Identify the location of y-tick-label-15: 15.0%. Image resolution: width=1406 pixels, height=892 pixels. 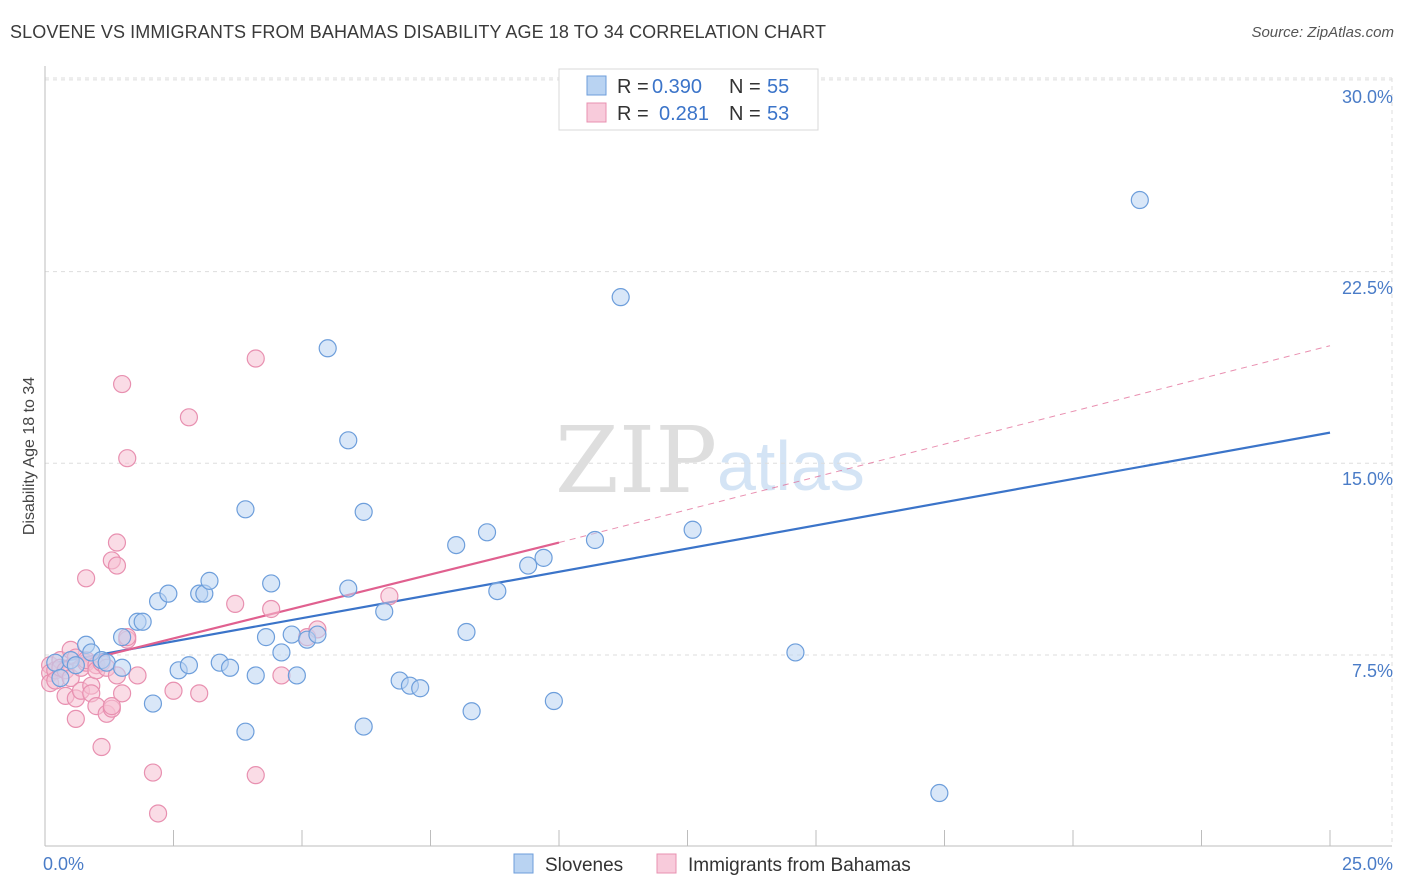
(1367, 479).